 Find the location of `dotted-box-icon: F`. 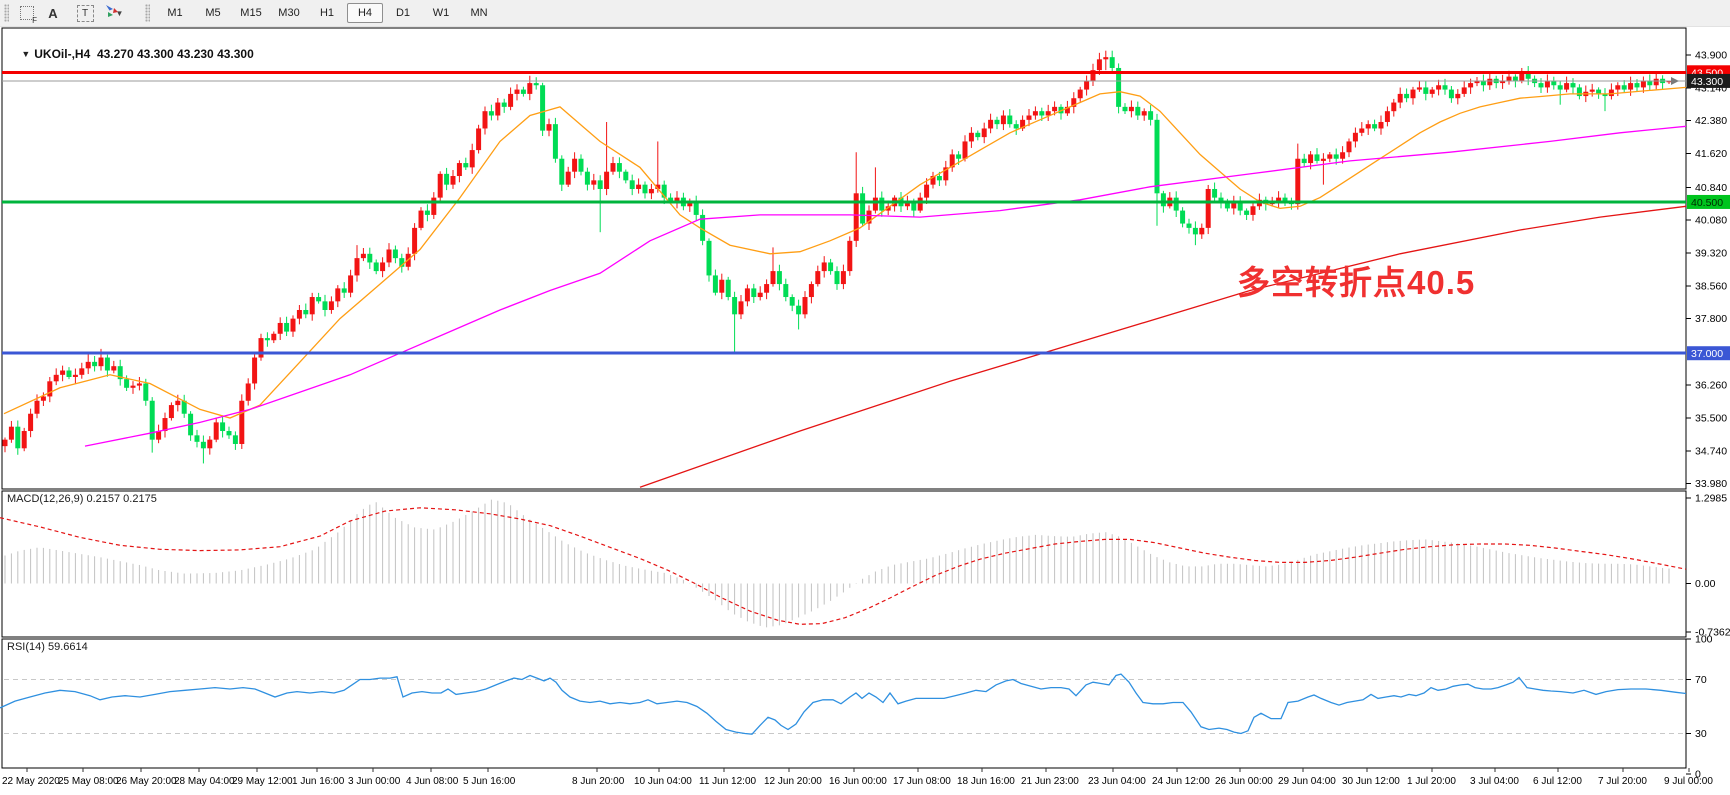

dotted-box-icon: F is located at coordinates (28, 15).